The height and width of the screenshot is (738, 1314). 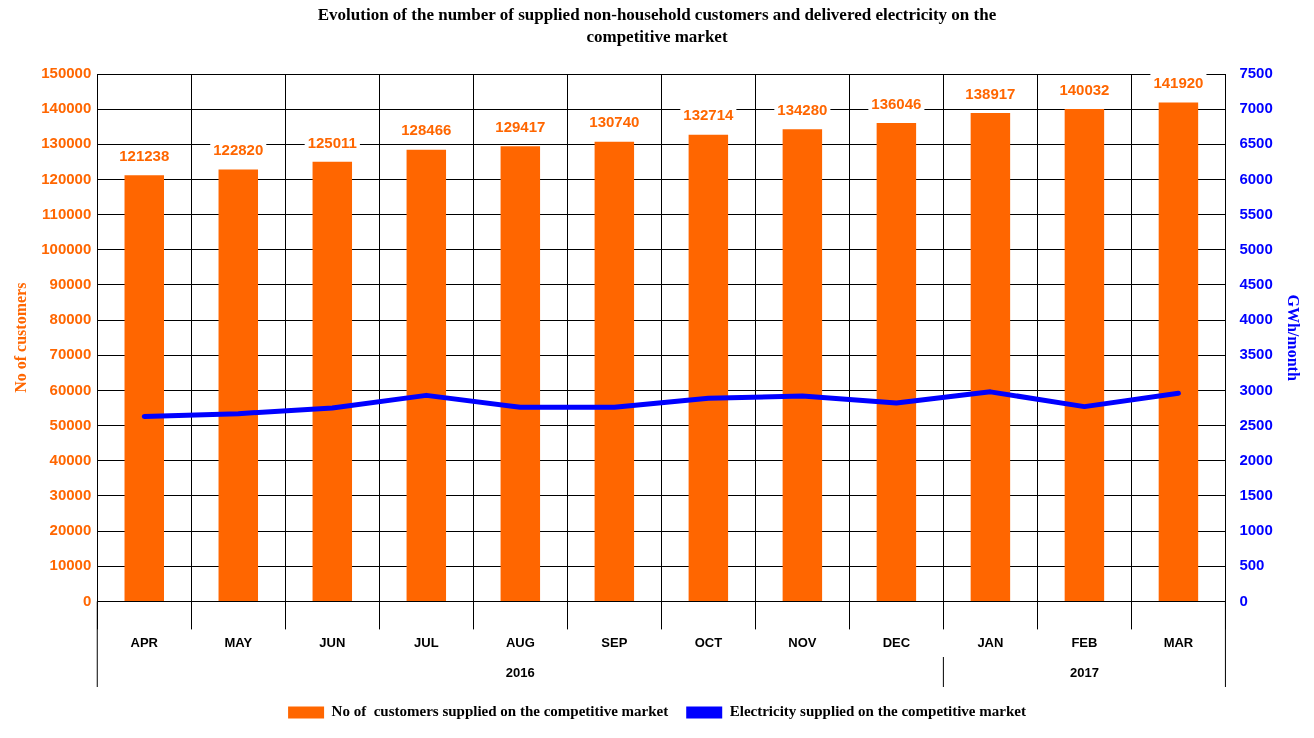 I want to click on text: 2017, so click(x=1084, y=672).